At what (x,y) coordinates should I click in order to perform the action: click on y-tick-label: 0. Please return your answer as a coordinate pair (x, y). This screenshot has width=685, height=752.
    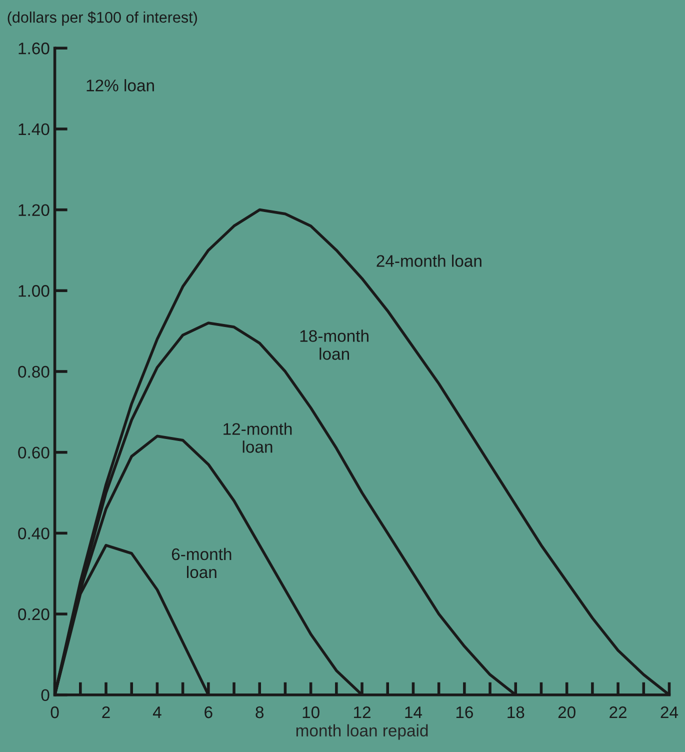
    Looking at the image, I should click on (45, 695).